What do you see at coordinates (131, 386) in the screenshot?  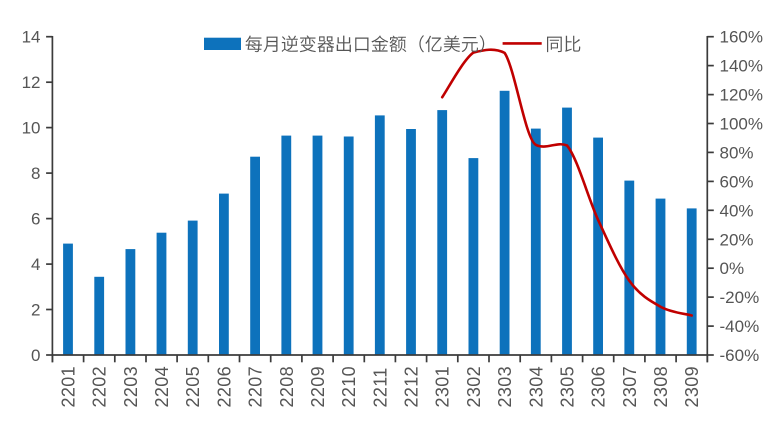 I see `svg-text: 2203` at bounding box center [131, 386].